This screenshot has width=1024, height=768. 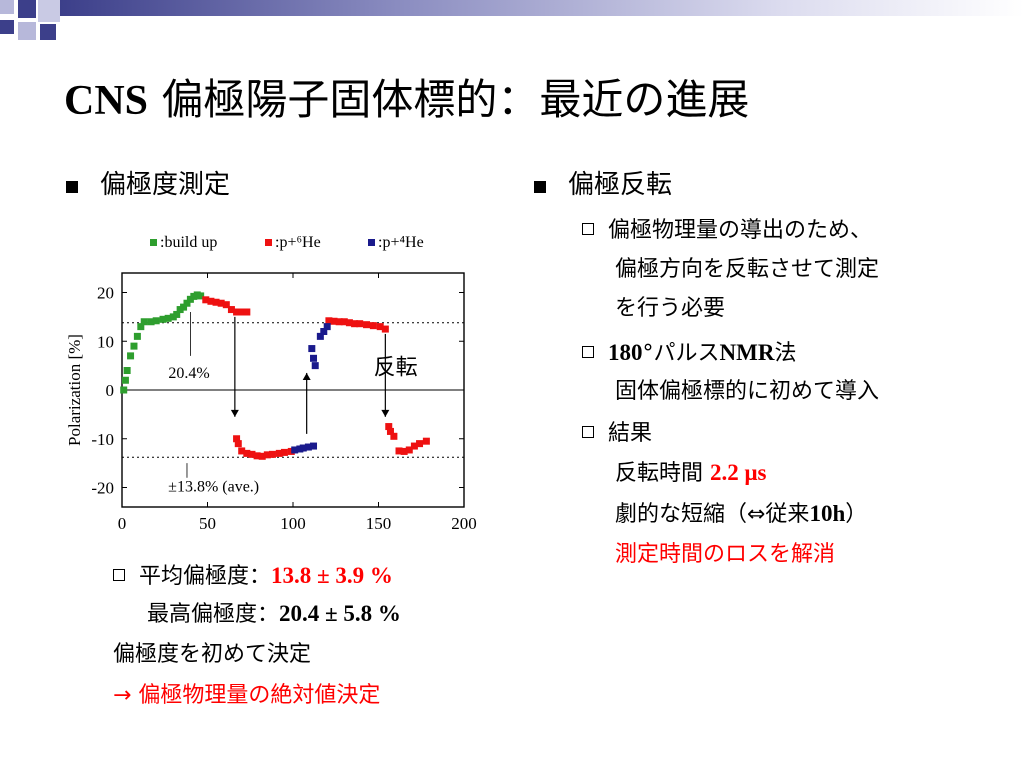 What do you see at coordinates (340, 613) in the screenshot?
I see `max-value: 20.4 ± 5.8 %` at bounding box center [340, 613].